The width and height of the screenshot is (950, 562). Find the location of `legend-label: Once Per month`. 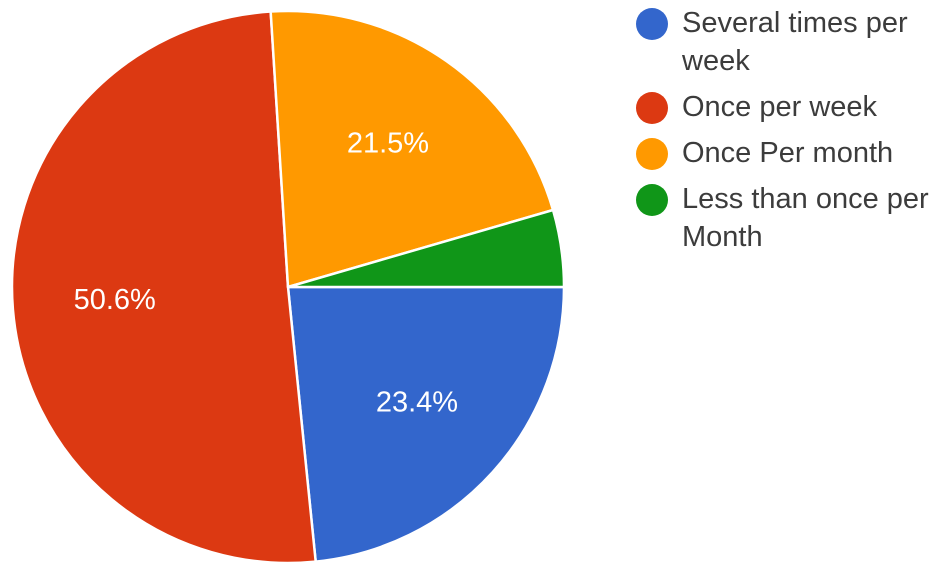

legend-label: Once Per month is located at coordinates (788, 153).